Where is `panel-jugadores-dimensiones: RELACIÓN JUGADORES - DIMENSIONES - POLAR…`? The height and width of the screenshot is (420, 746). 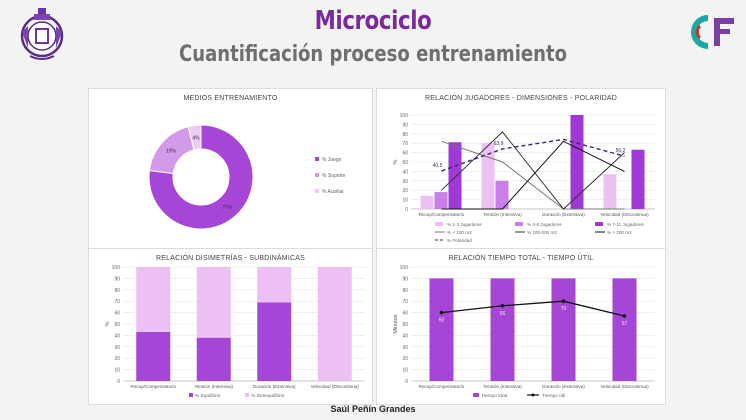
panel-jugadores-dimensiones: RELACIÓN JUGADORES - DIMENSIONES - POLAR… is located at coordinates (521, 169).